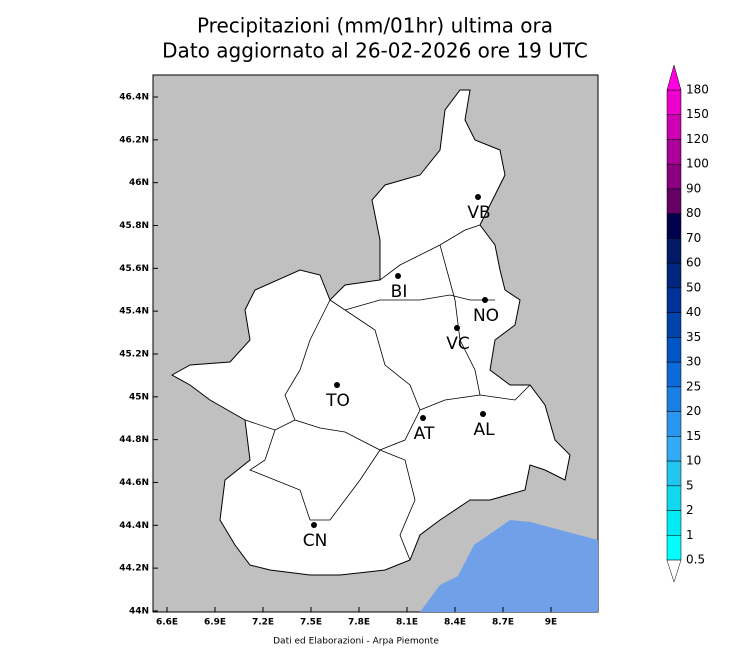 The width and height of the screenshot is (750, 654). Describe the element at coordinates (139, 183) in the screenshot. I see `lat-tick-label: 46N` at that location.